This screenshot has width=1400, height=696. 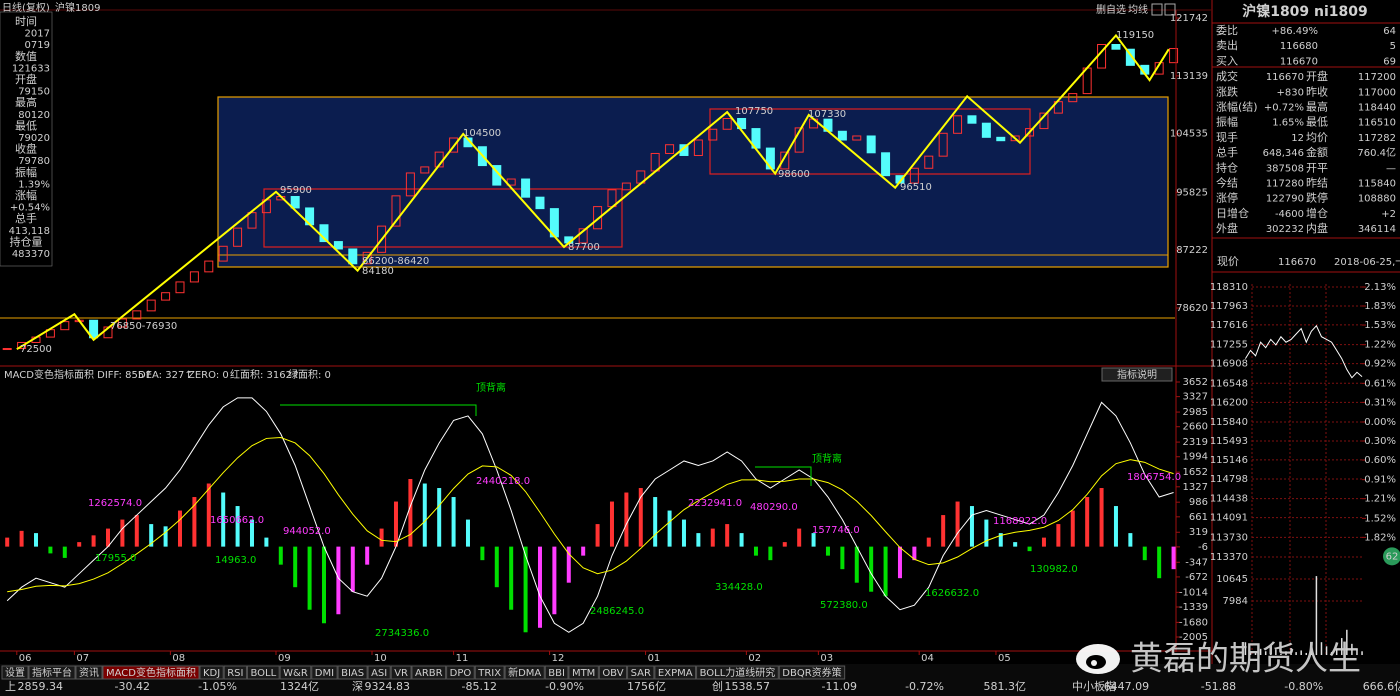 What do you see at coordinates (115, 503) in the screenshot?
I see `area-label: 1262574.0` at bounding box center [115, 503].